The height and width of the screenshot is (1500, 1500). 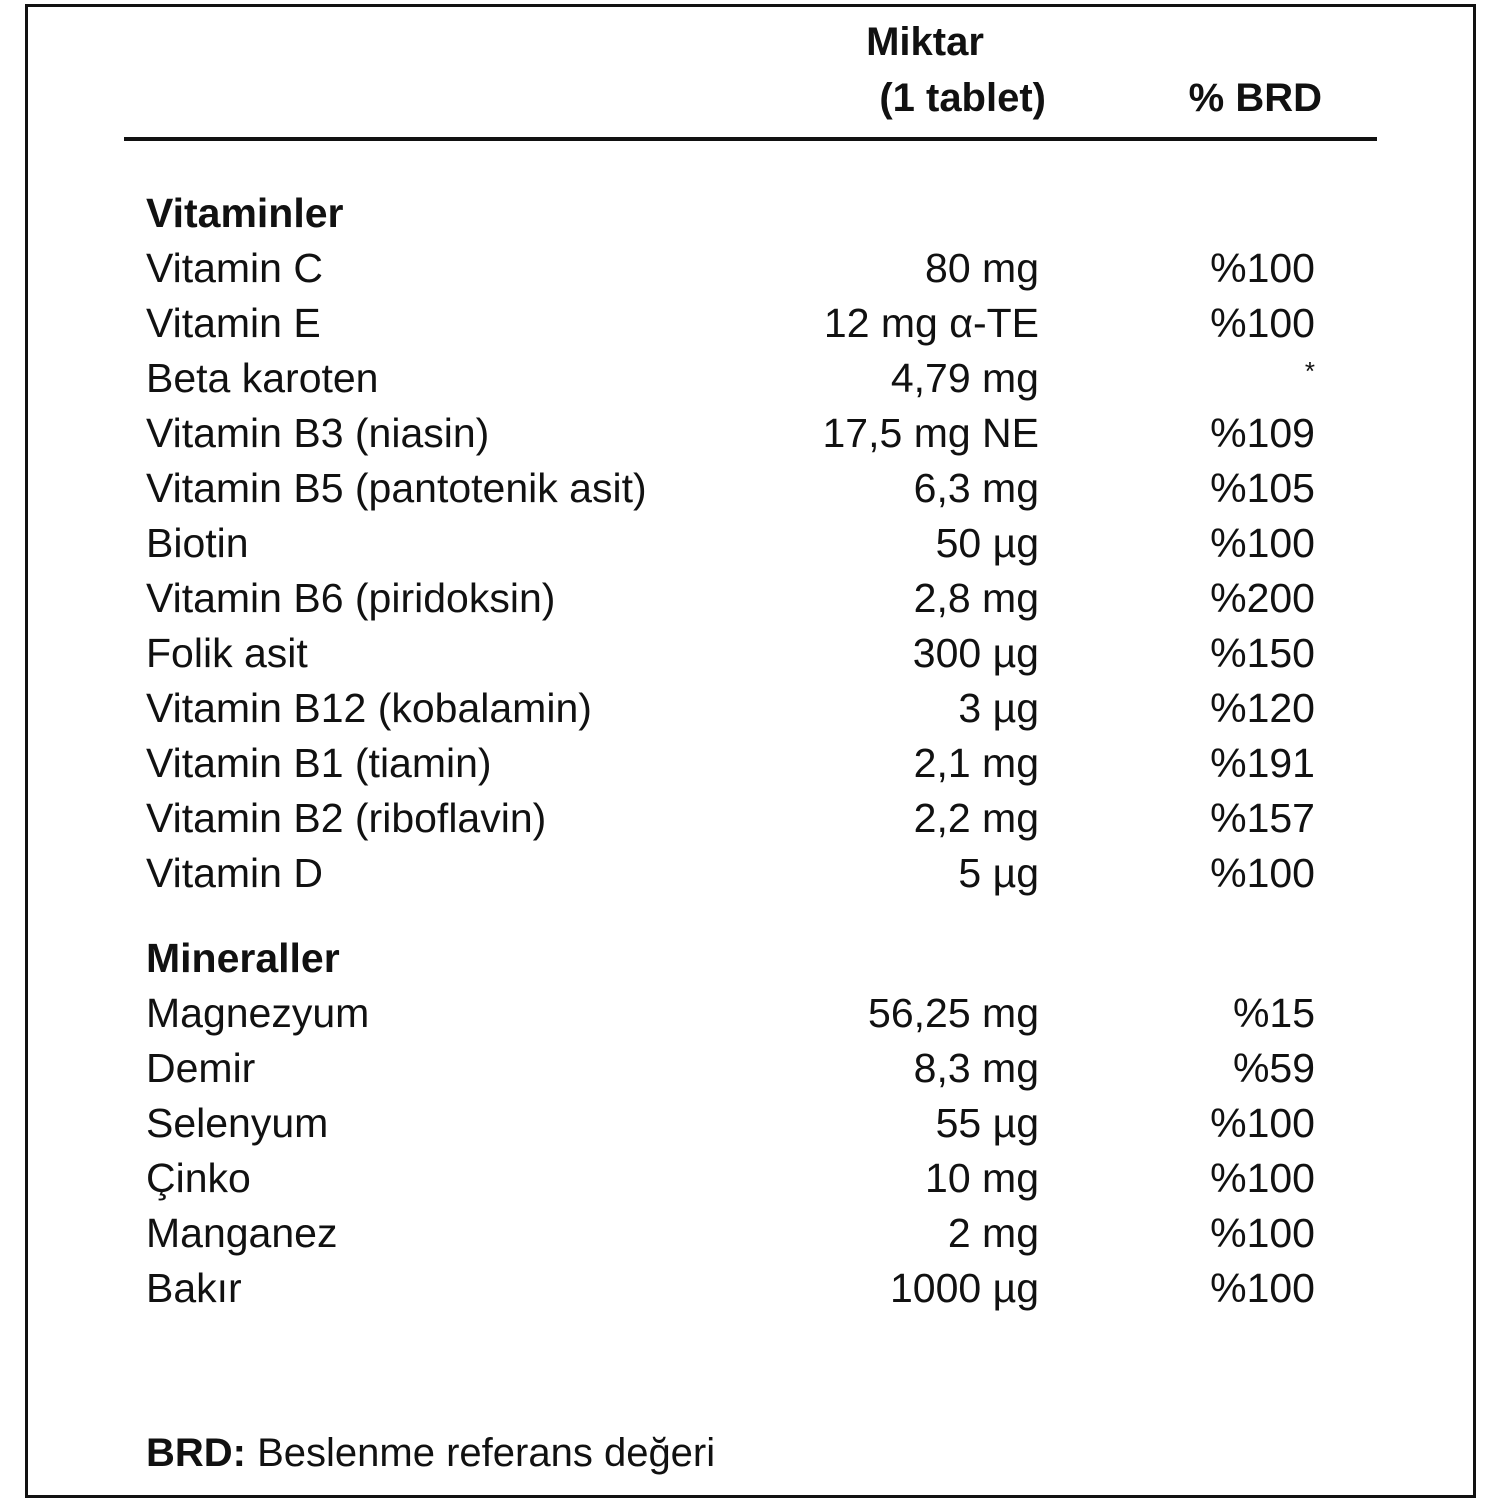 I want to click on nutrient-amount: 2,2 mg, so click(x=976, y=818).